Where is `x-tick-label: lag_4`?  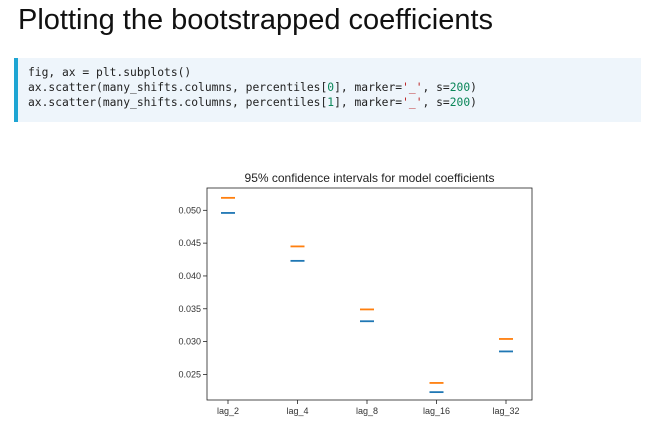 x-tick-label: lag_4 is located at coordinates (297, 411).